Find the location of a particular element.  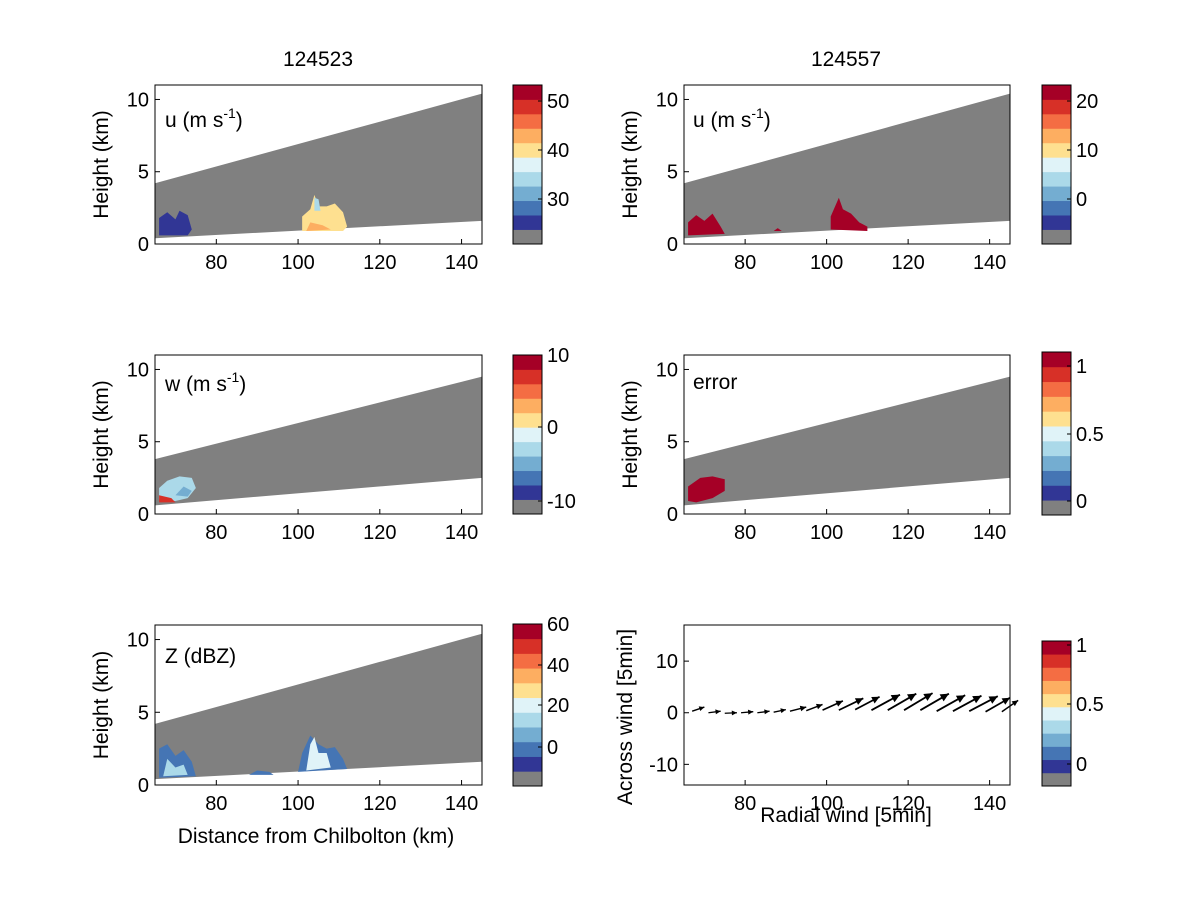

right-column-title: 124557 is located at coordinates (846, 59).